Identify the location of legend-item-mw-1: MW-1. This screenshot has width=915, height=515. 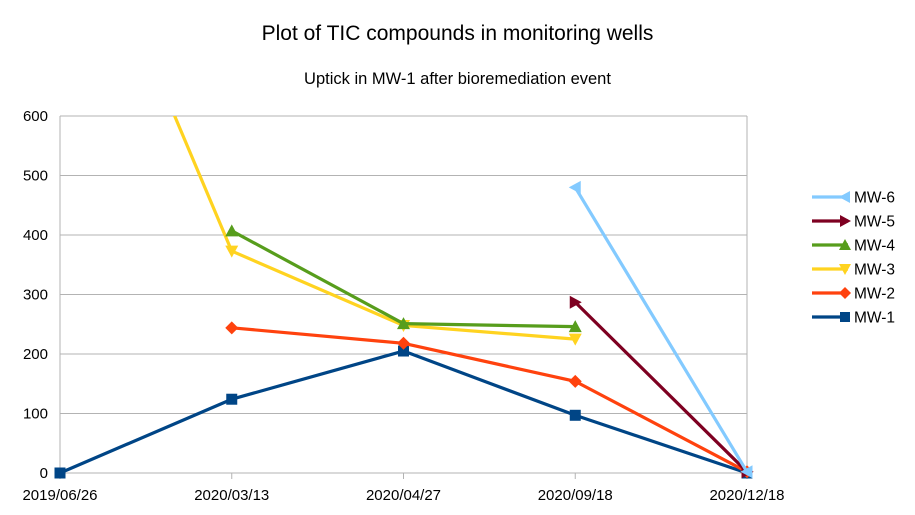
(853, 318).